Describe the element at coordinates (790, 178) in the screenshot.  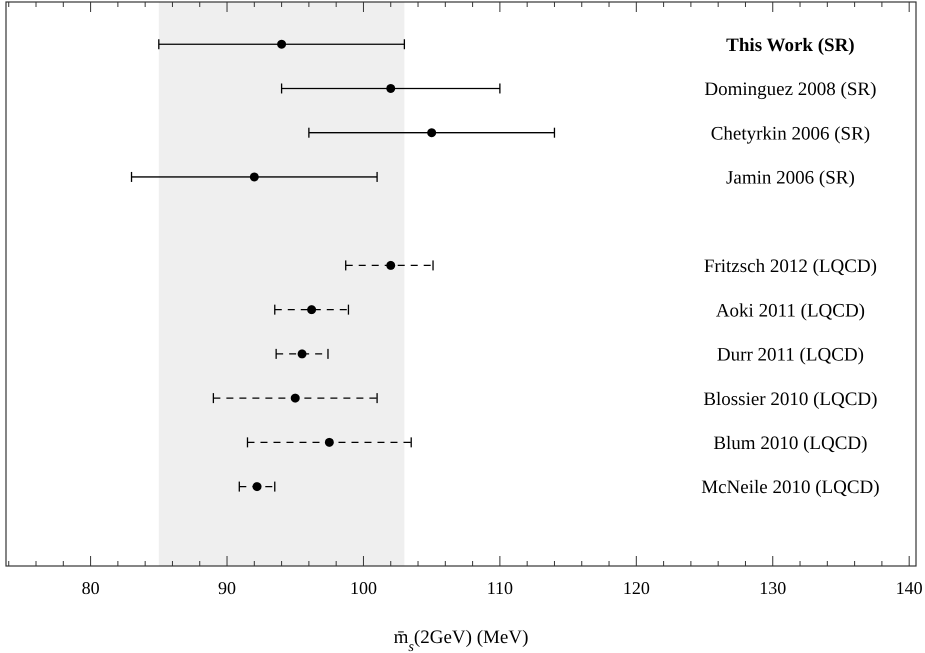
I see `y-tick-label: Jamin 2006 (SR)` at that location.